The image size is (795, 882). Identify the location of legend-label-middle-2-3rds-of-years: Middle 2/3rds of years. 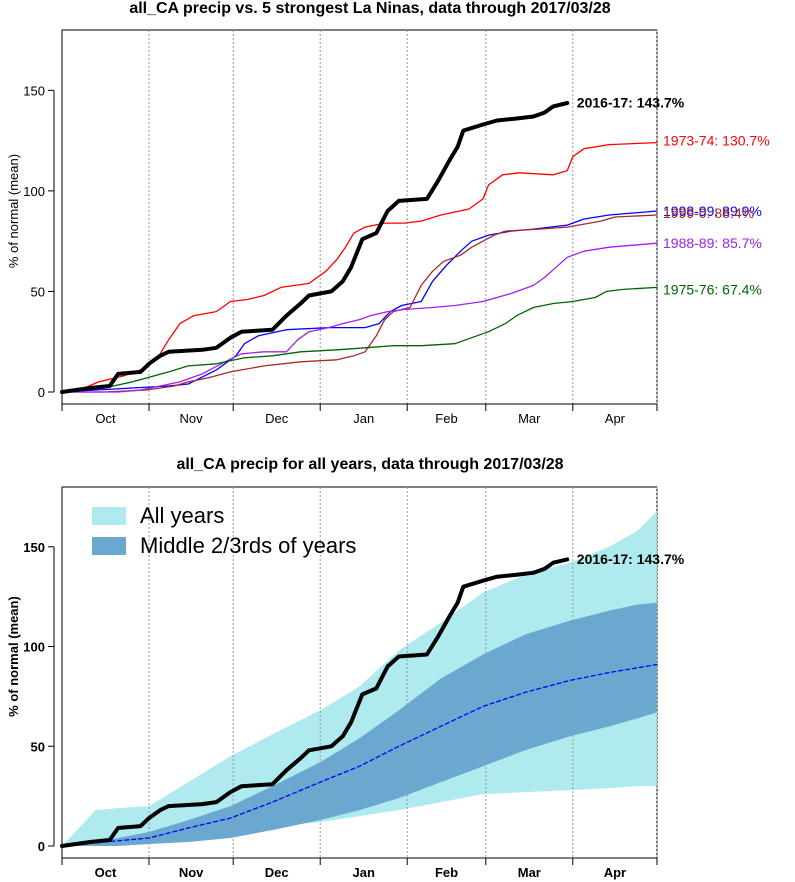
(248, 545).